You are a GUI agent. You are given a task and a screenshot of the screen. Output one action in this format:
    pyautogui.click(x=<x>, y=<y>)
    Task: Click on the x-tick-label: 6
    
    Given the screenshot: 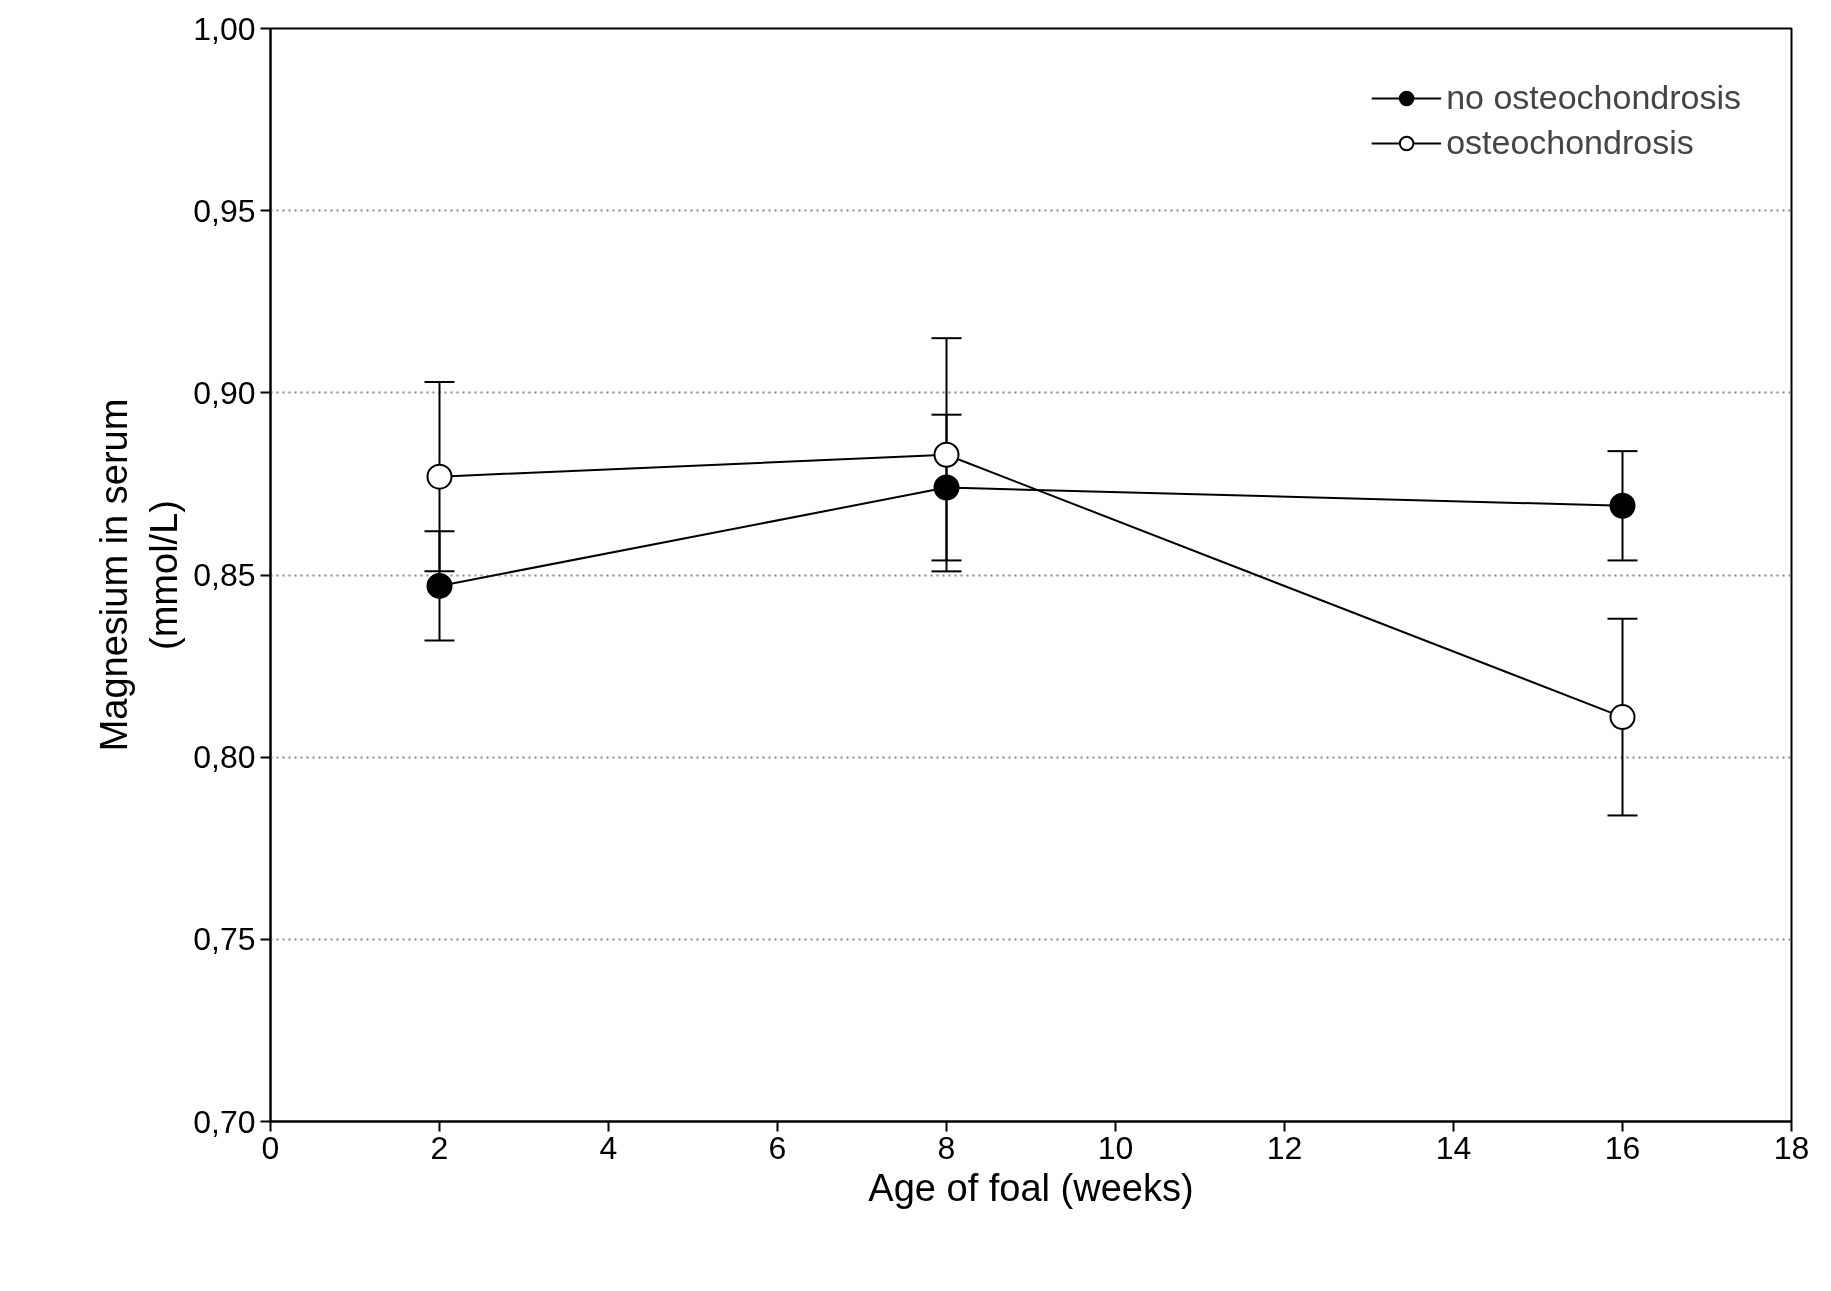 What is the action you would take?
    pyautogui.click(x=777, y=1147)
    